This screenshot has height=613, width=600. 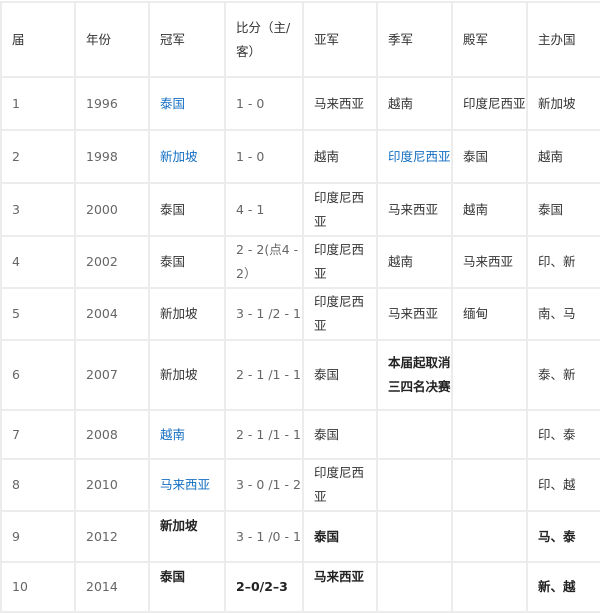 I want to click on table-row: 6 2007 新加坡 2 - 1 /1 - 1 泰国 本届起取消三四名决赛 泰、新, so click(x=300, y=375).